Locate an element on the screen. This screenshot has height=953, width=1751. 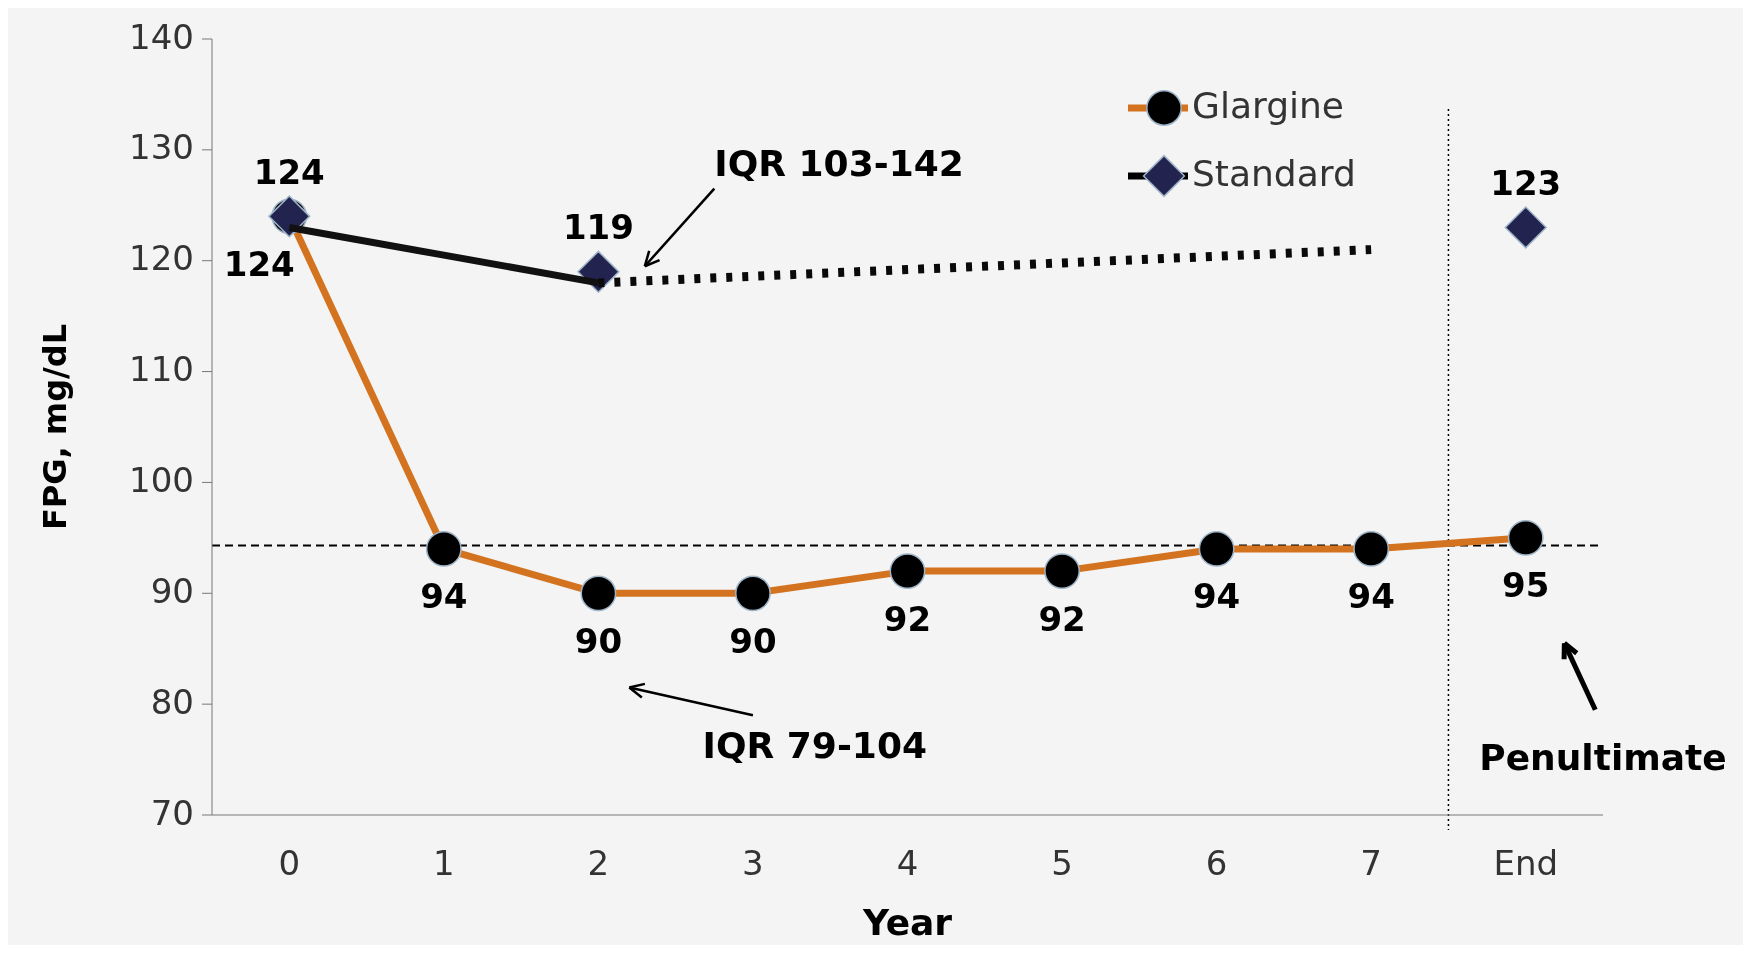
y-tick-label: 120 is located at coordinates (161, 258).